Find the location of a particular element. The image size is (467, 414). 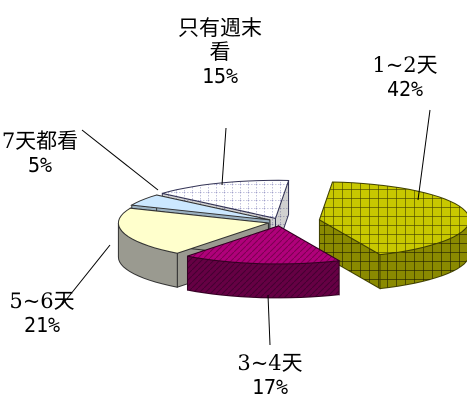

slice-label-2-name: 3~4天 is located at coordinates (269, 363).